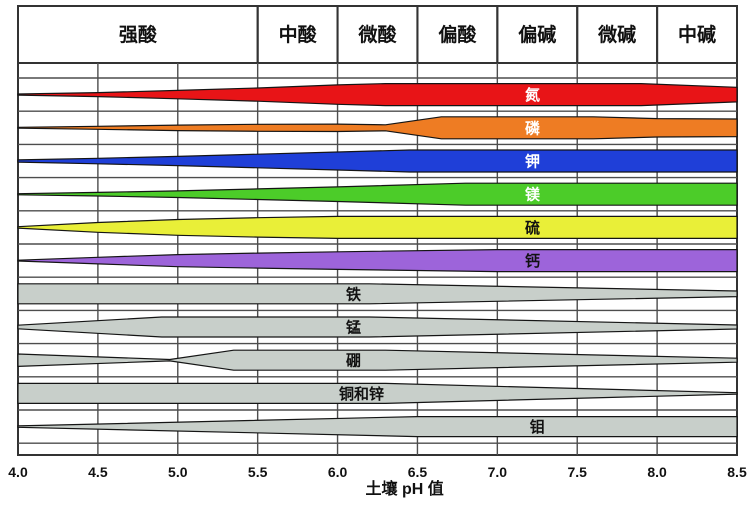  Describe the element at coordinates (377, 327) in the screenshot. I see `band-manganese` at that location.